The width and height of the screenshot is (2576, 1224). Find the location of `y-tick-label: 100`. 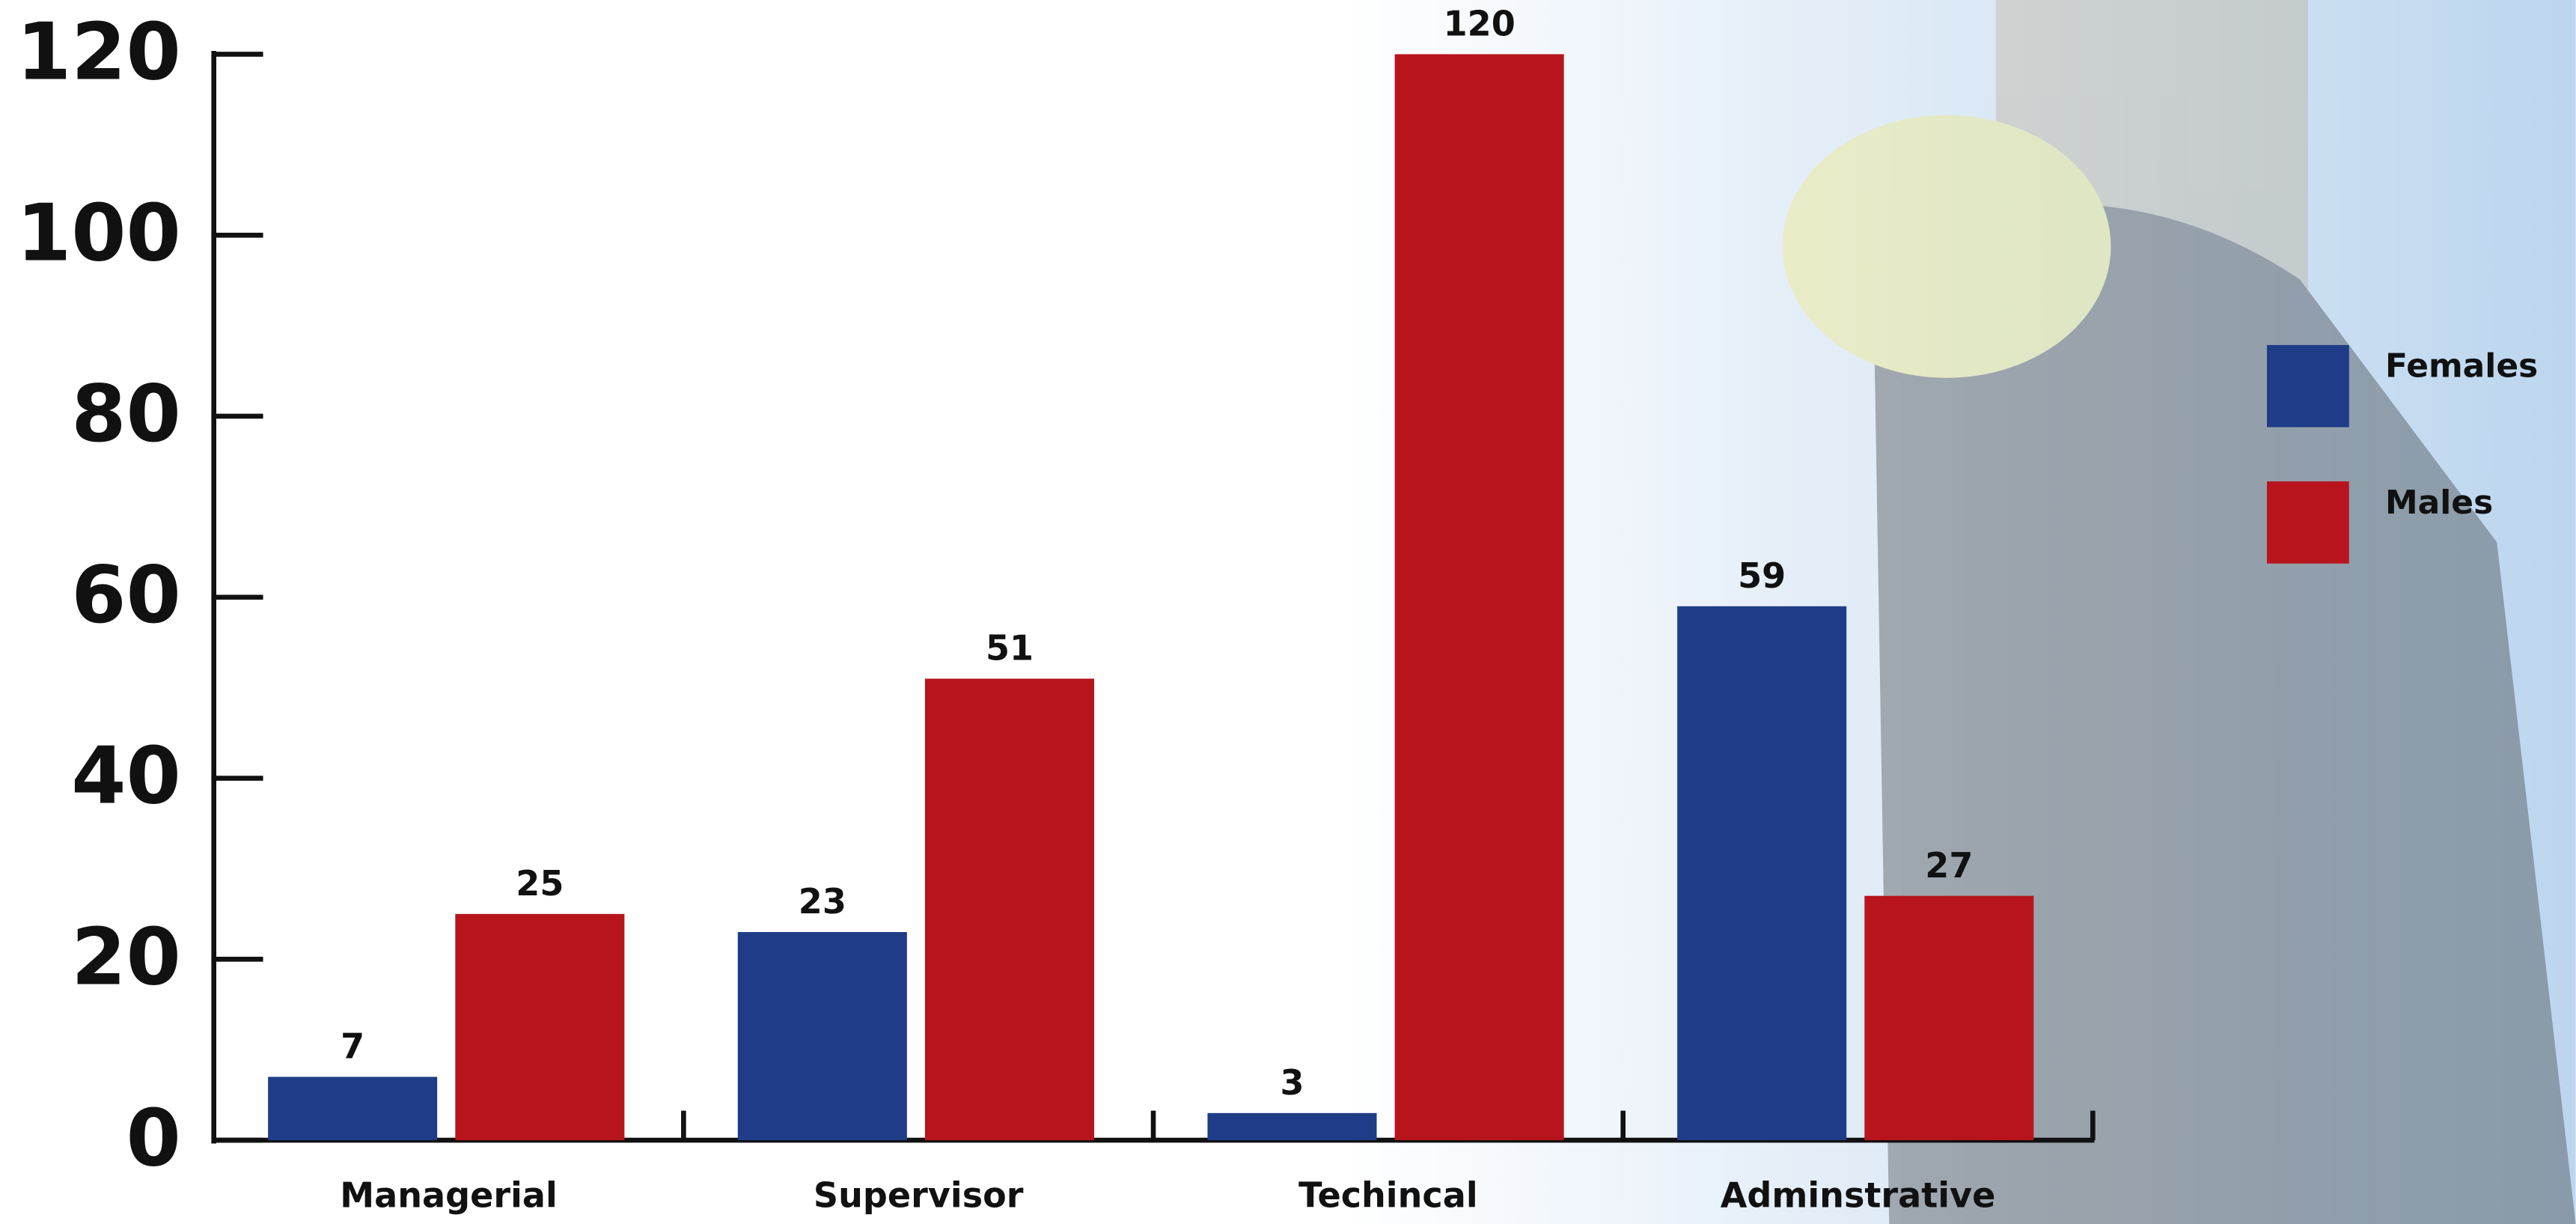

y-tick-label: 100 is located at coordinates (99, 232).